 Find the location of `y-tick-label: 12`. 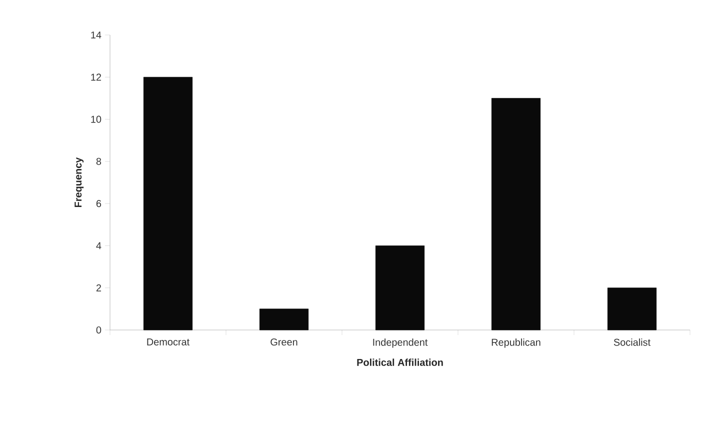

y-tick-label: 12 is located at coordinates (96, 77).